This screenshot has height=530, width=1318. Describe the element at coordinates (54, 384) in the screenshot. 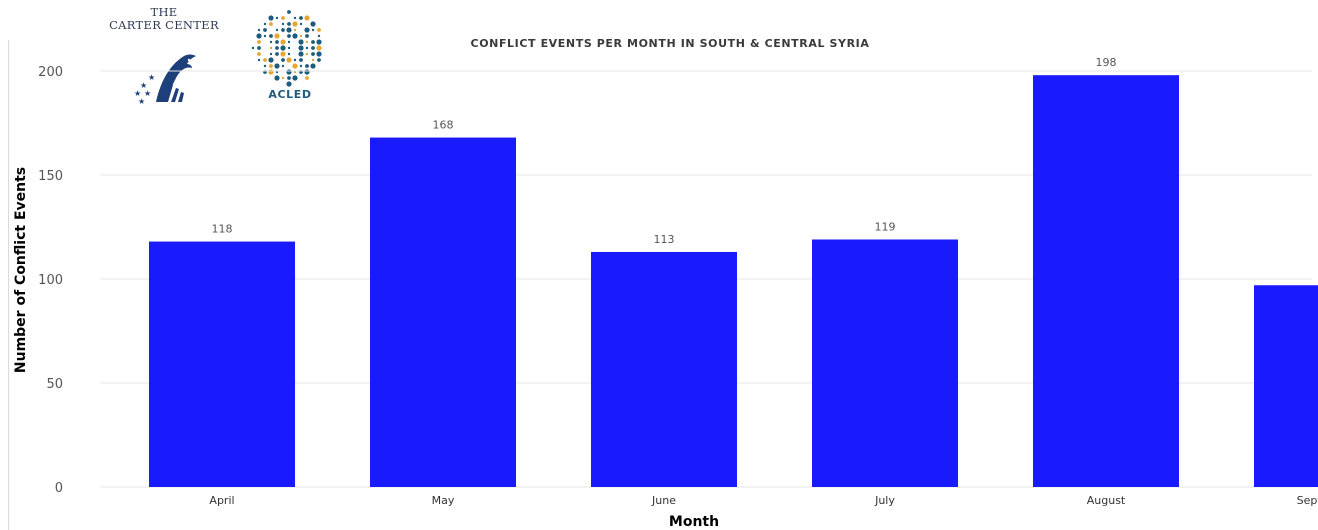

I see `y-tick-label: 50` at that location.